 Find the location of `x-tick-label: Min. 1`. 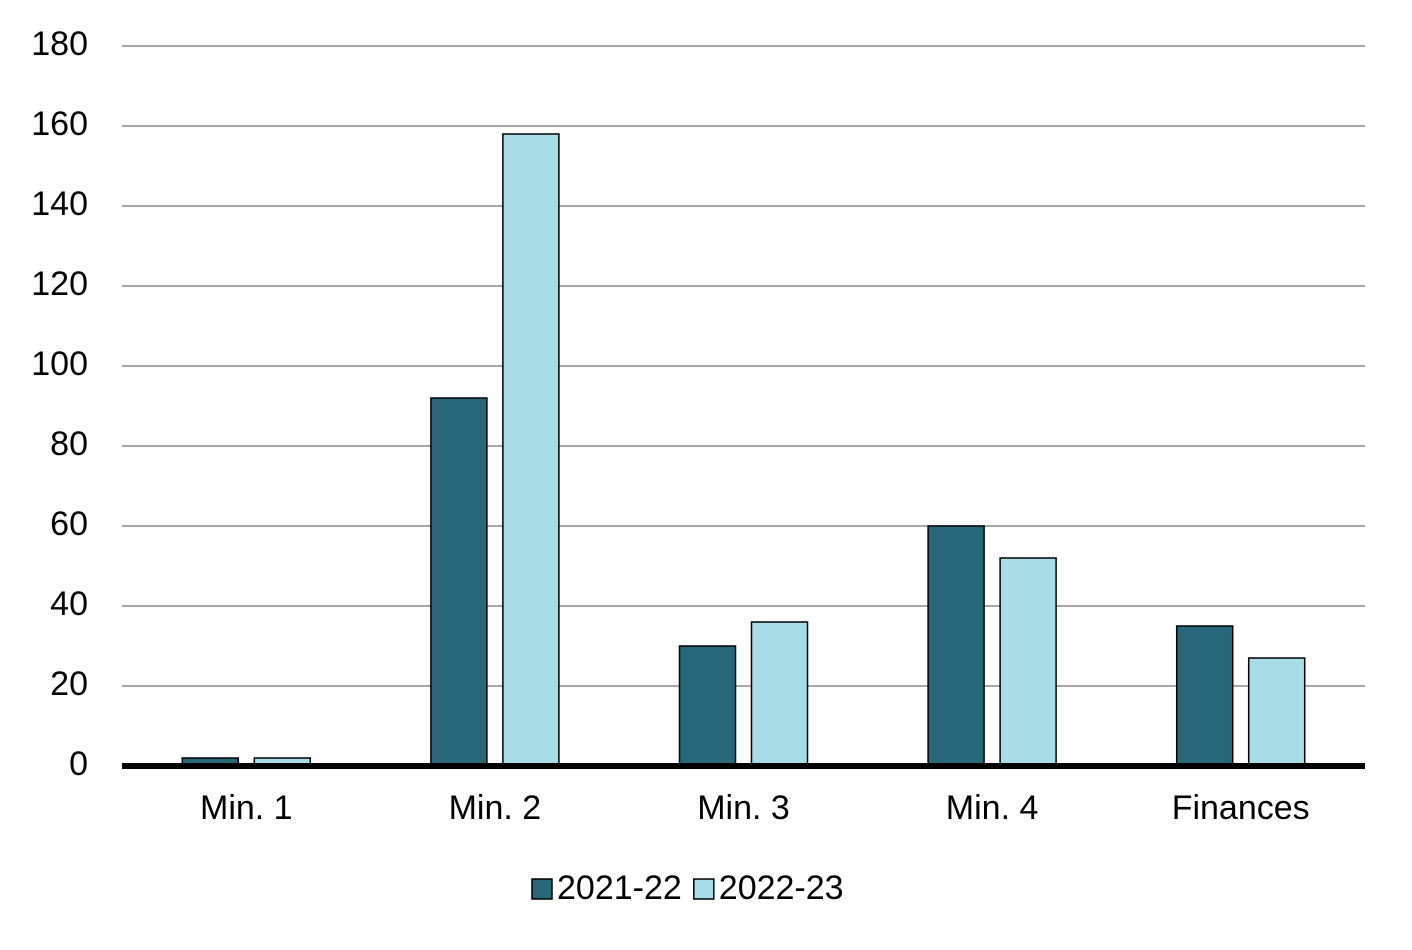

x-tick-label: Min. 1 is located at coordinates (246, 808).